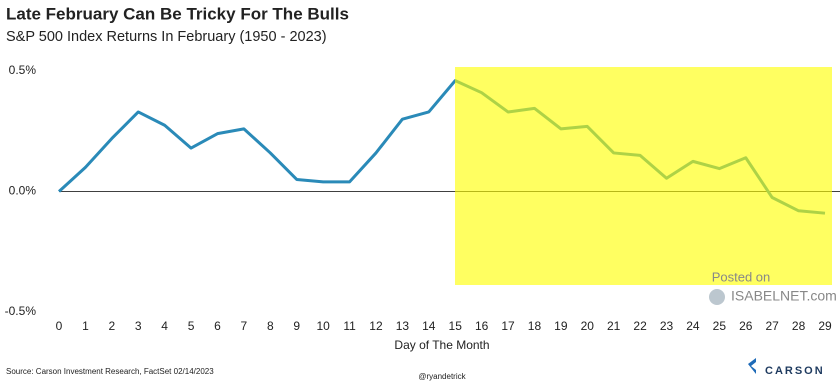 The width and height of the screenshot is (840, 390). What do you see at coordinates (746, 326) in the screenshot?
I see `x-tick-label: 26` at bounding box center [746, 326].